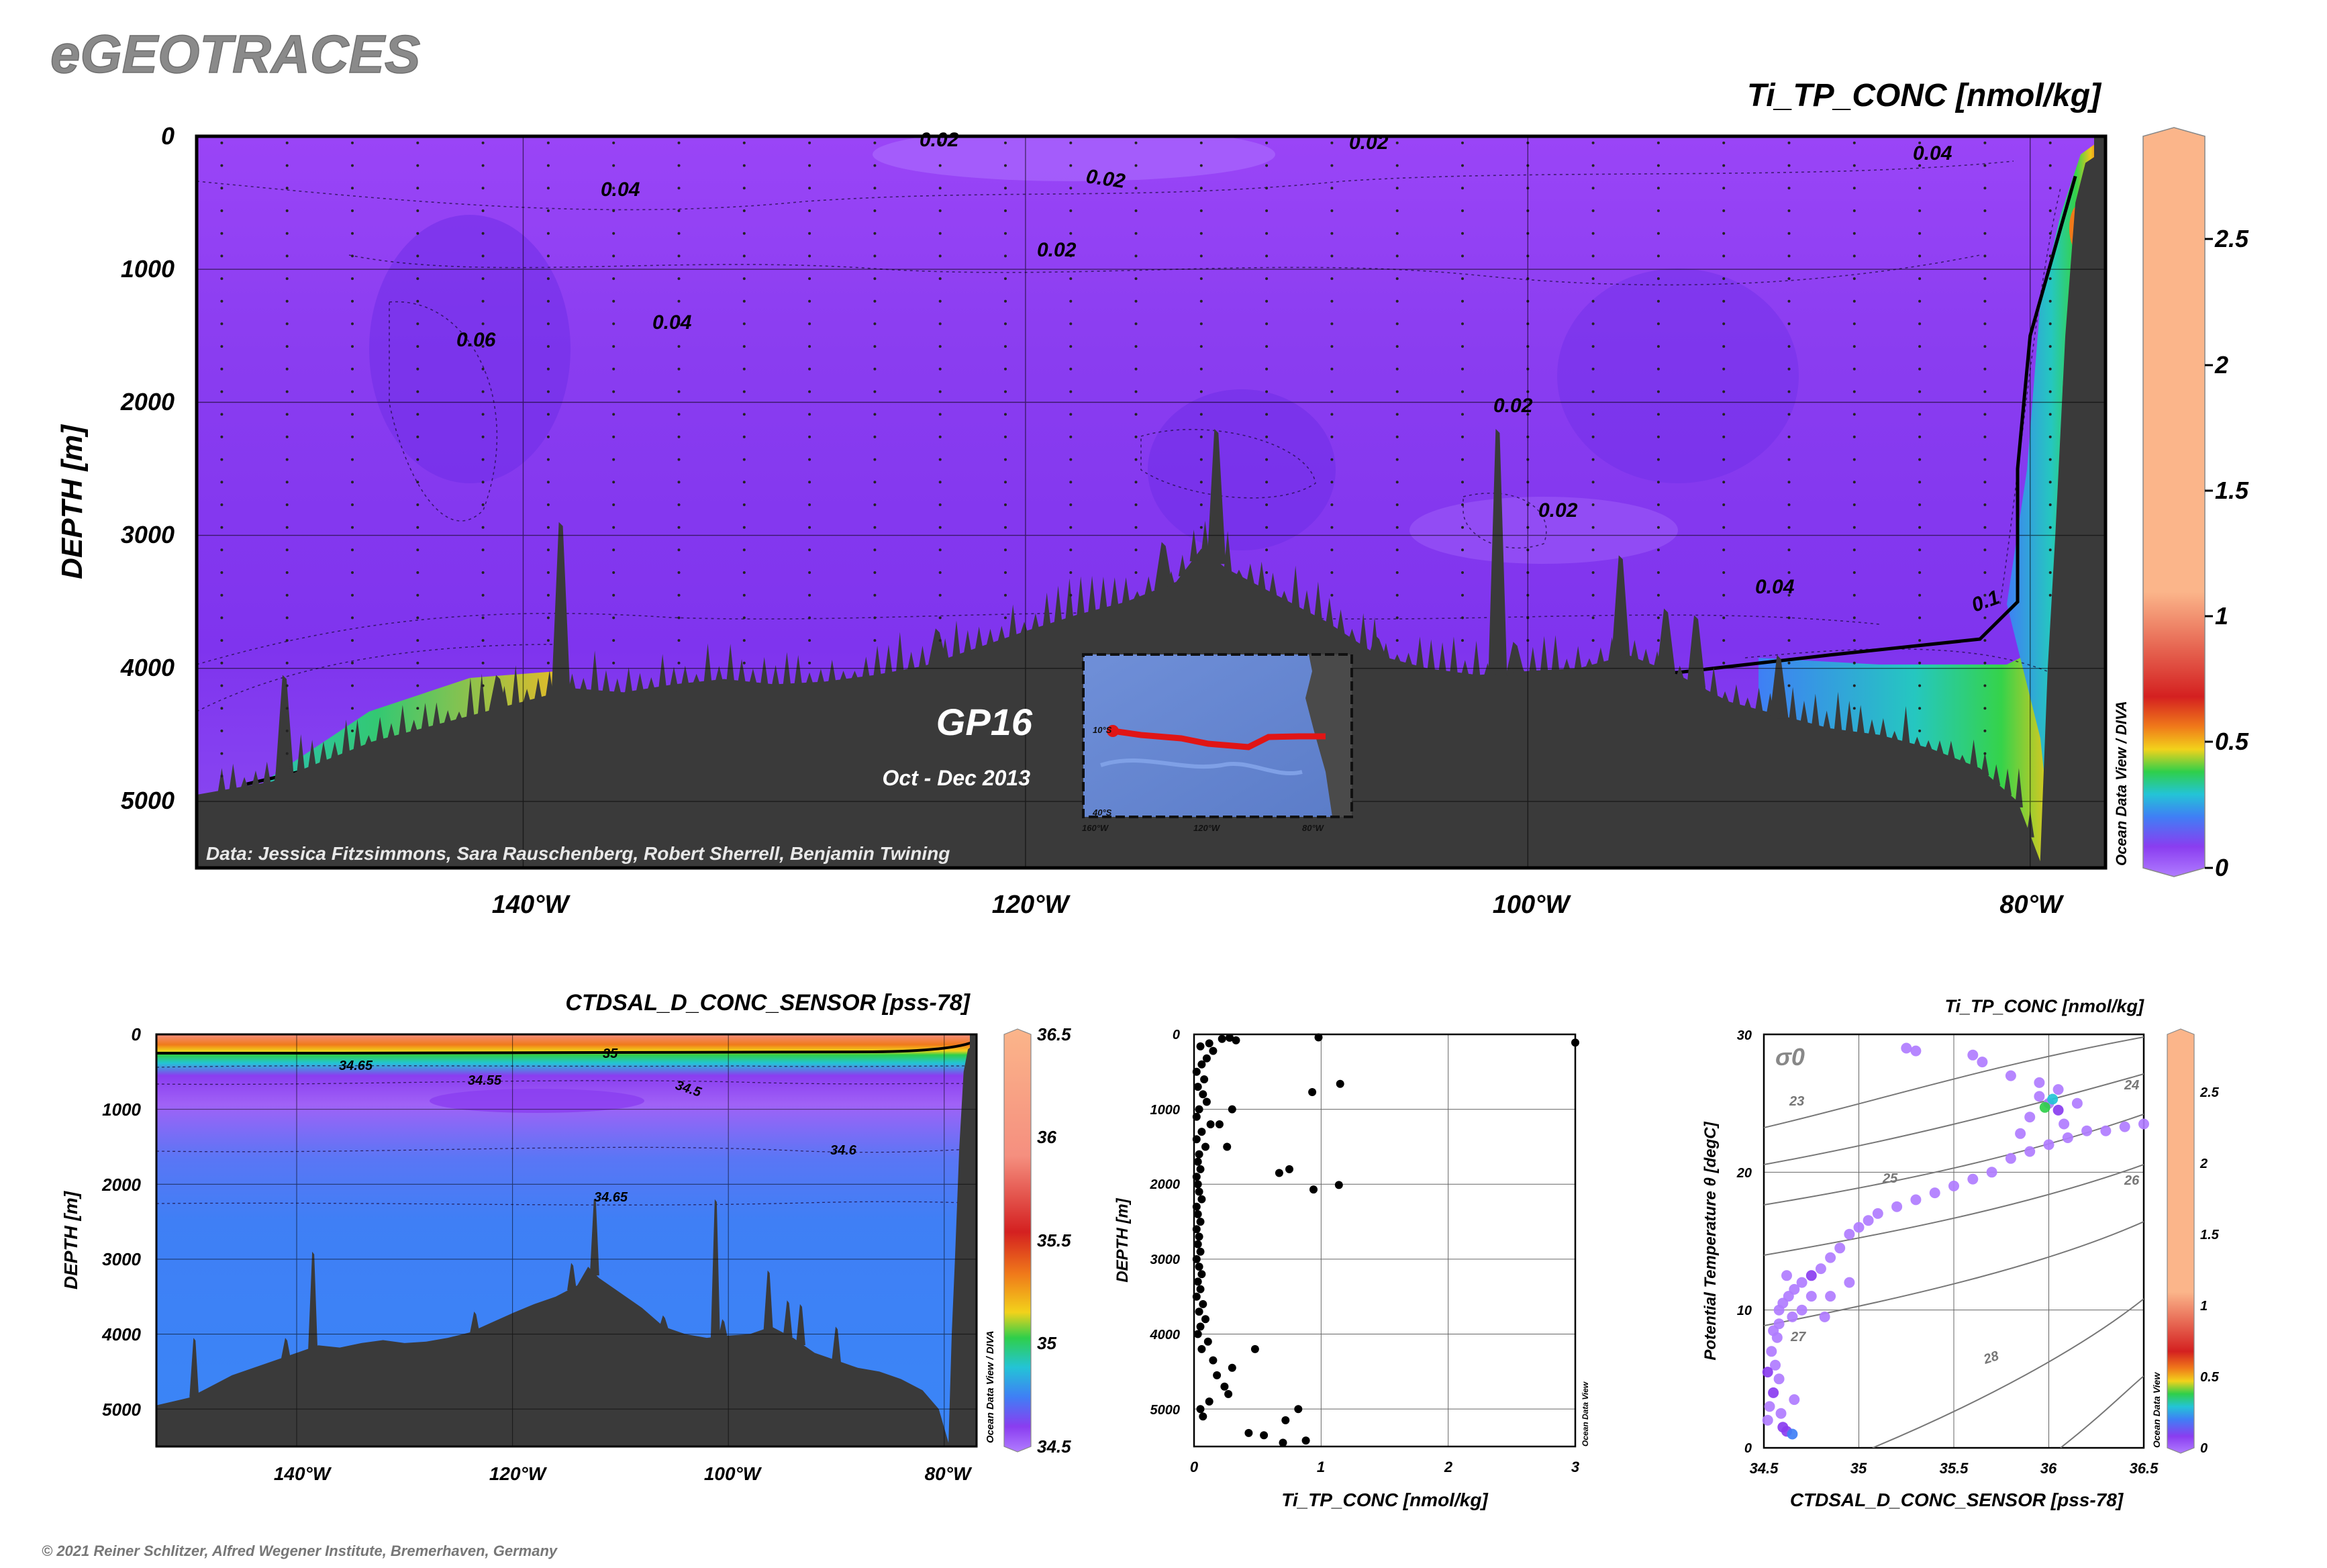  I want to click on salinity-x-tick-label: 100°W, so click(733, 1473).